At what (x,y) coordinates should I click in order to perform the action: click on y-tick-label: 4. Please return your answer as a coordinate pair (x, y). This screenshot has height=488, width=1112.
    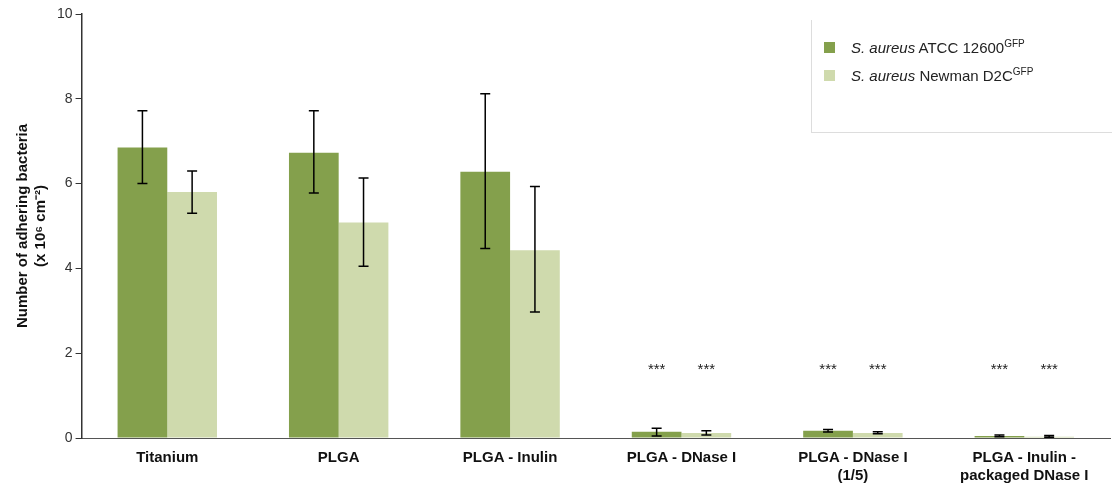
    Looking at the image, I should click on (68, 267).